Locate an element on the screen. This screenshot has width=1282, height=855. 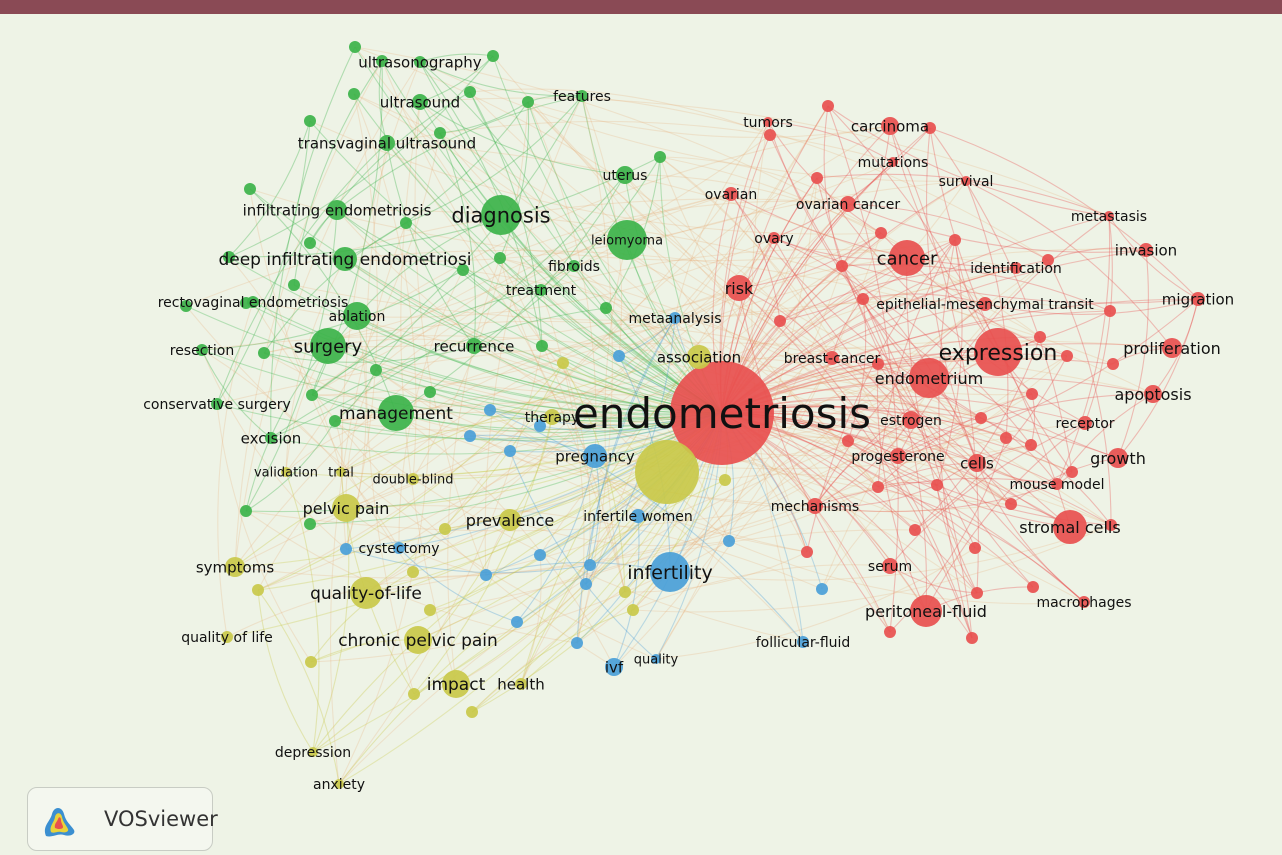
node-ultrasound is located at coordinates (420, 102).